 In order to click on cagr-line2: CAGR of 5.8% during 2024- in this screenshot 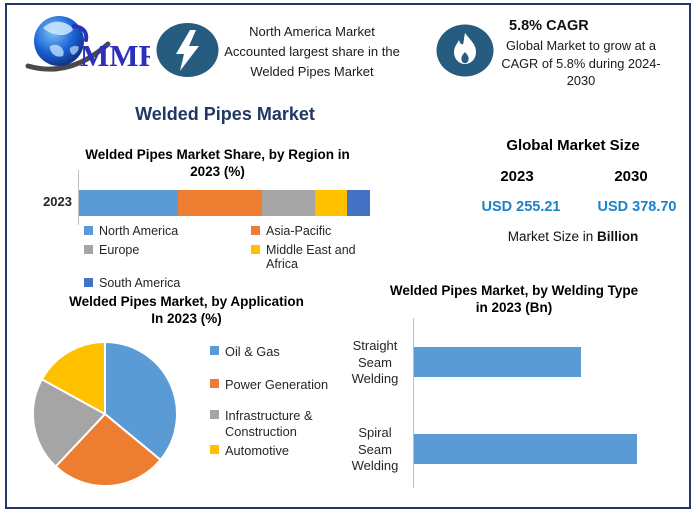, I will do `click(581, 63)`.